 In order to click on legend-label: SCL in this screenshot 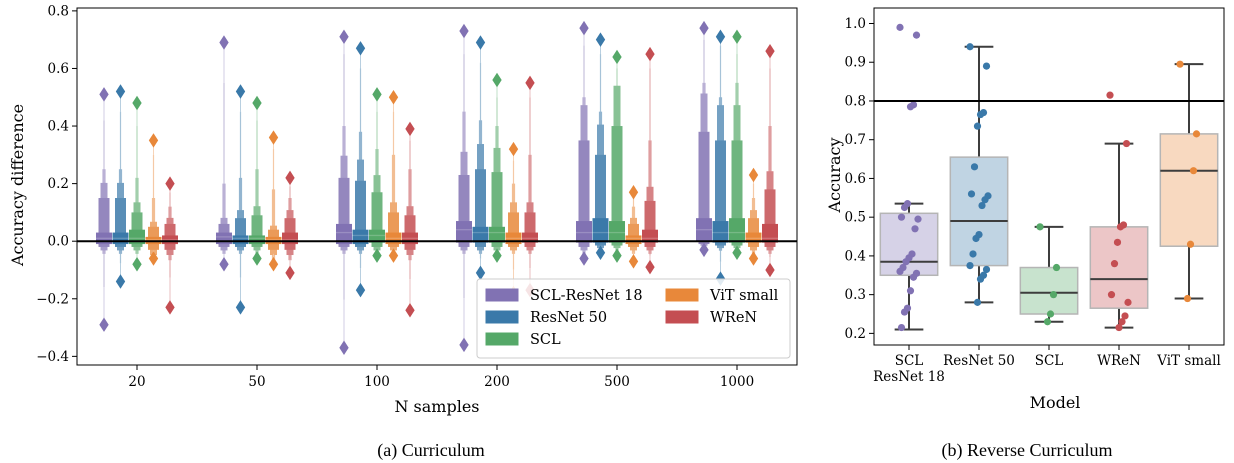, I will do `click(545, 340)`.